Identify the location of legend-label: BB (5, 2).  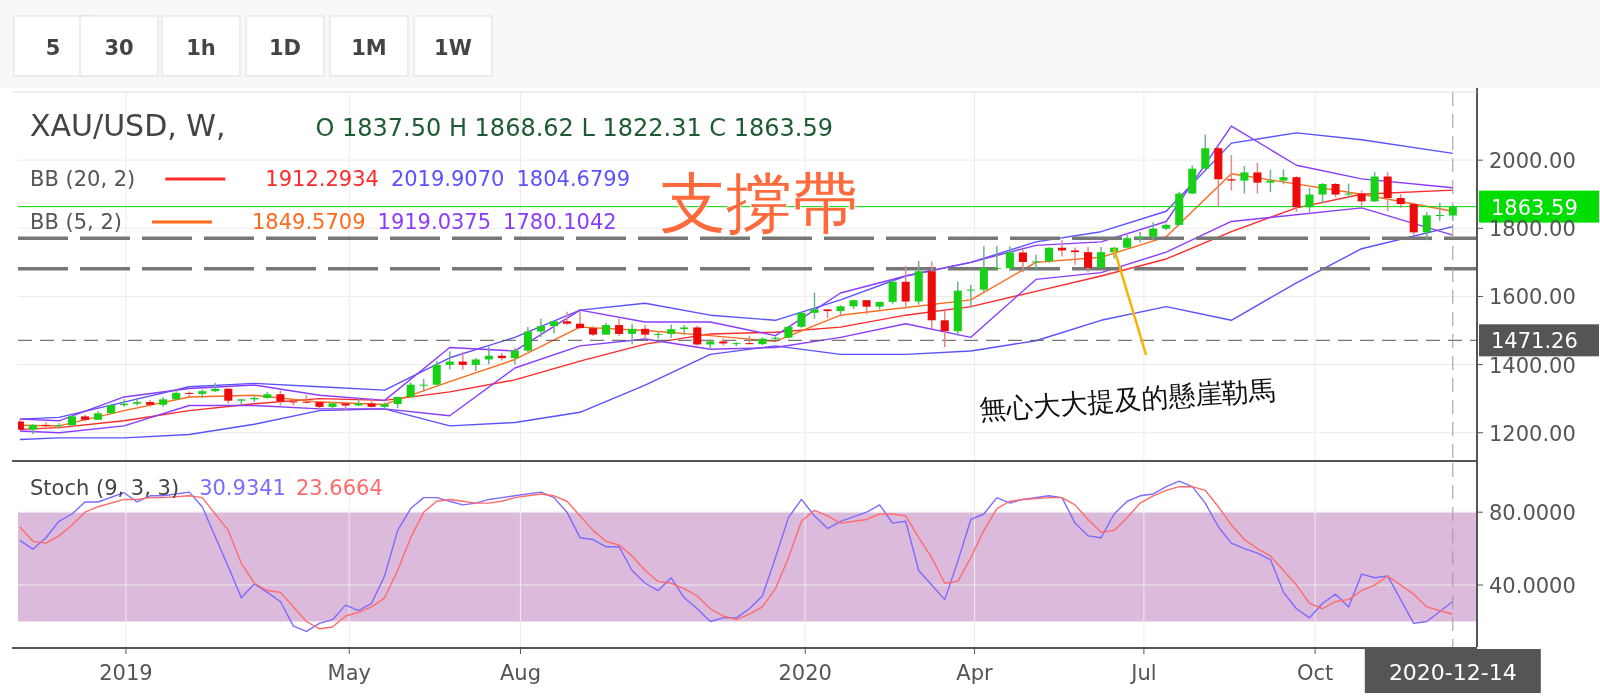
(76, 222).